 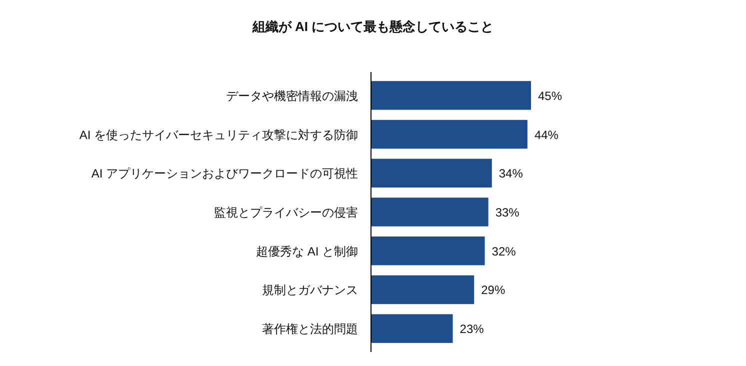 What do you see at coordinates (504, 251) in the screenshot?
I see `data-label: 32%` at bounding box center [504, 251].